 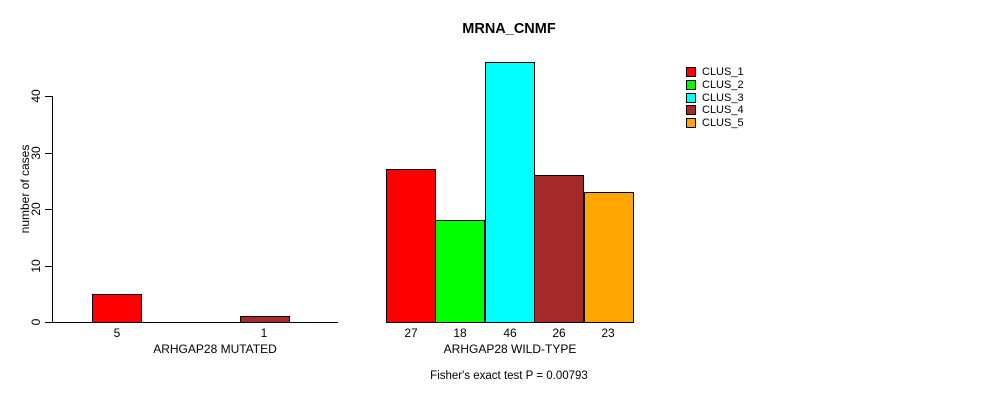 What do you see at coordinates (723, 72) in the screenshot?
I see `legend-label-clus_1: CLUS_1` at bounding box center [723, 72].